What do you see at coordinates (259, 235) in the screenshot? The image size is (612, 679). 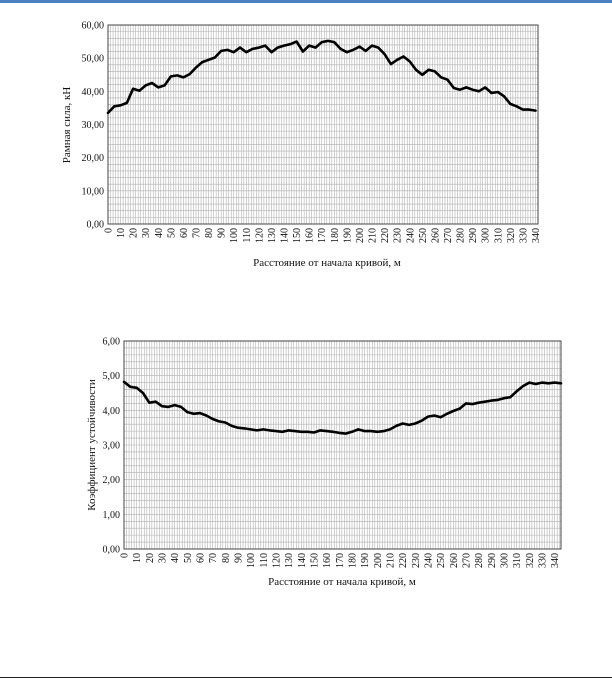 I see `x-tick-label: 120` at bounding box center [259, 235].